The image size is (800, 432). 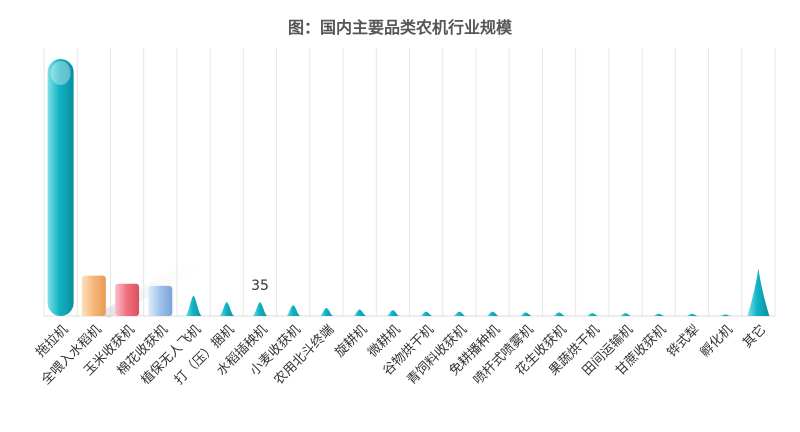 I want to click on x-tick-label: 铧式犁, so click(x=684, y=341).